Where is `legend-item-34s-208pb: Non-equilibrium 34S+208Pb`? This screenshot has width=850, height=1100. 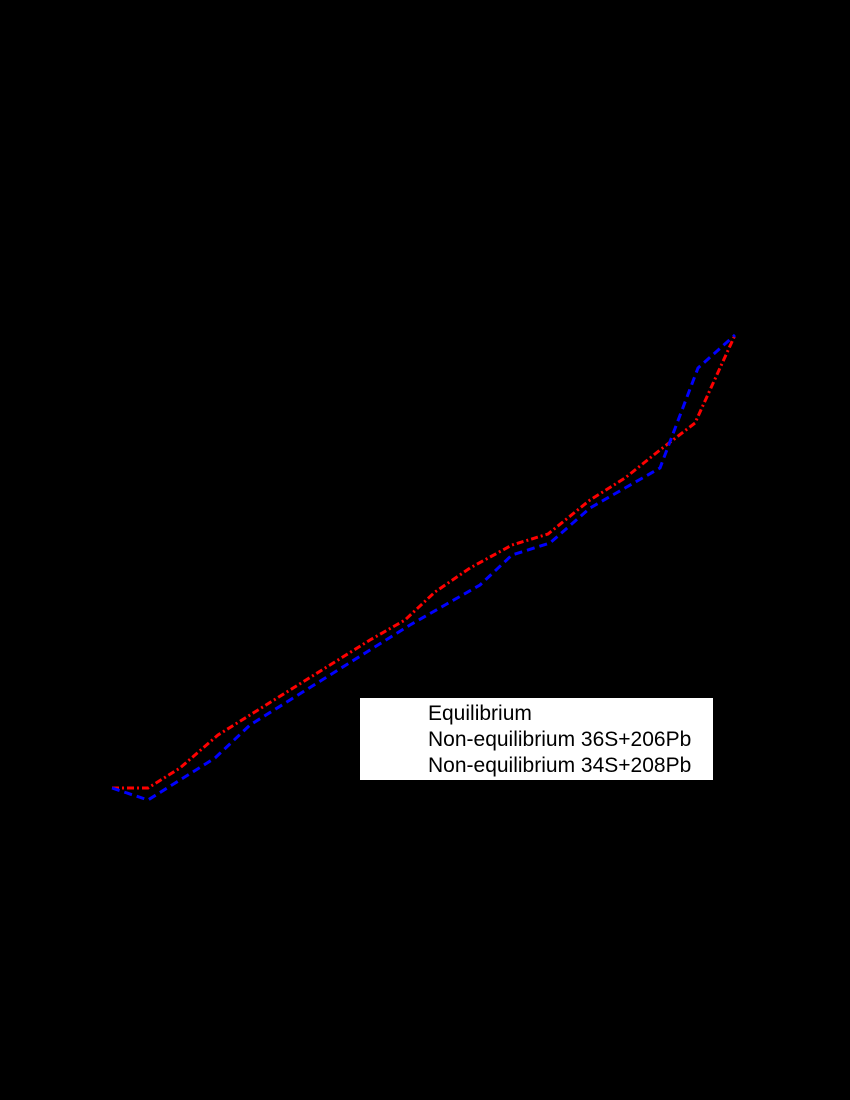
legend-item-34s-208pb: Non-equilibrium 34S+208Pb is located at coordinates (530, 766).